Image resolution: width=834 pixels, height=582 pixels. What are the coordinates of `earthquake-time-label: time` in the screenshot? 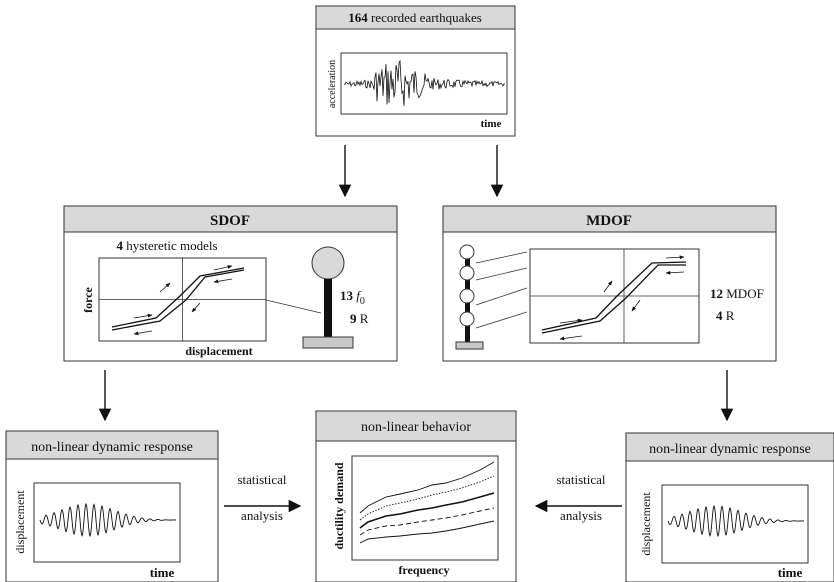 It's located at (491, 124).